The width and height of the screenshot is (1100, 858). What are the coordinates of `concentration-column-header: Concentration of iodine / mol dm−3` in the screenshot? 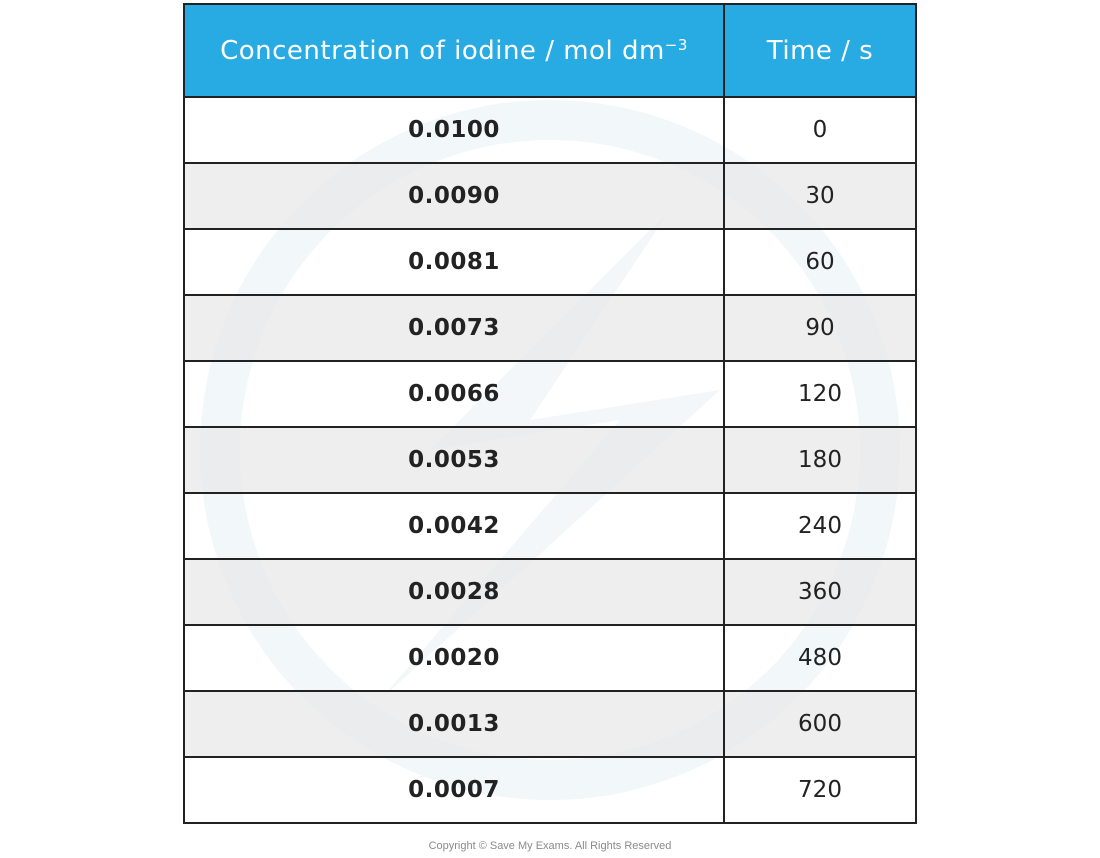 It's located at (454, 50).